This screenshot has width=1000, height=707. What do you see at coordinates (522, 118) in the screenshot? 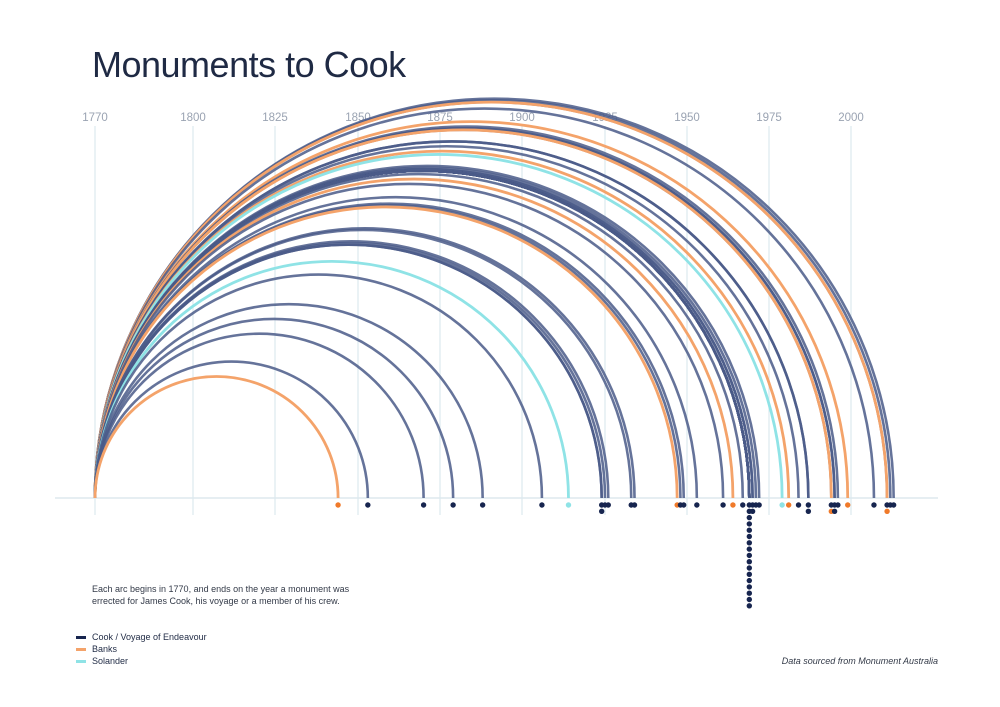
I see `x-tick-label: 1900` at bounding box center [522, 118].